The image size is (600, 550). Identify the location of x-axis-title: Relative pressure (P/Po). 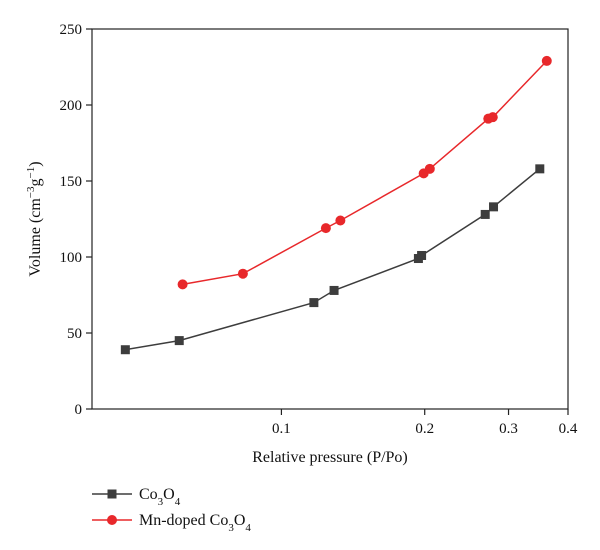
(330, 457).